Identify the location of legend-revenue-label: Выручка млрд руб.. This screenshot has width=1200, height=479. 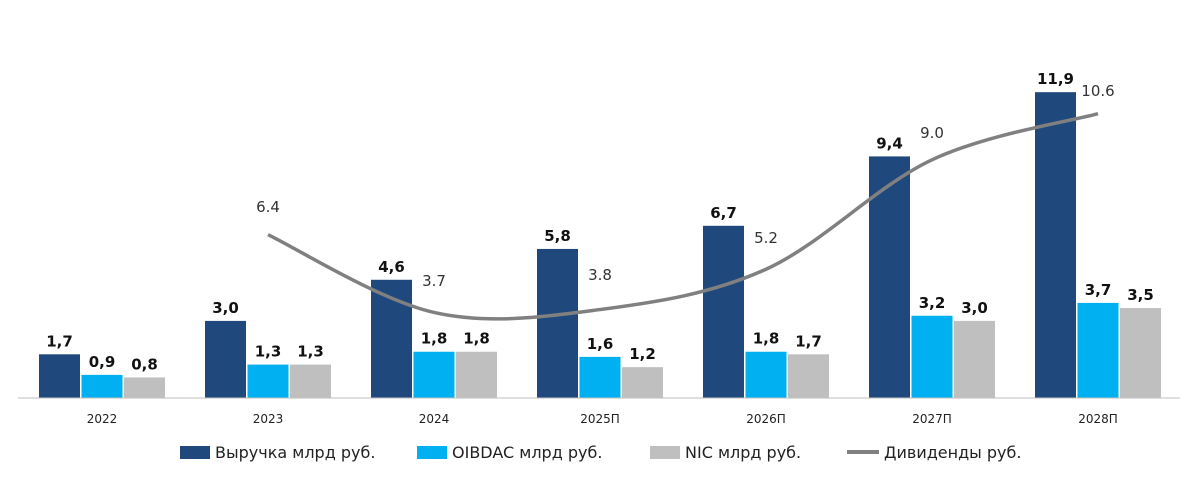
(295, 452).